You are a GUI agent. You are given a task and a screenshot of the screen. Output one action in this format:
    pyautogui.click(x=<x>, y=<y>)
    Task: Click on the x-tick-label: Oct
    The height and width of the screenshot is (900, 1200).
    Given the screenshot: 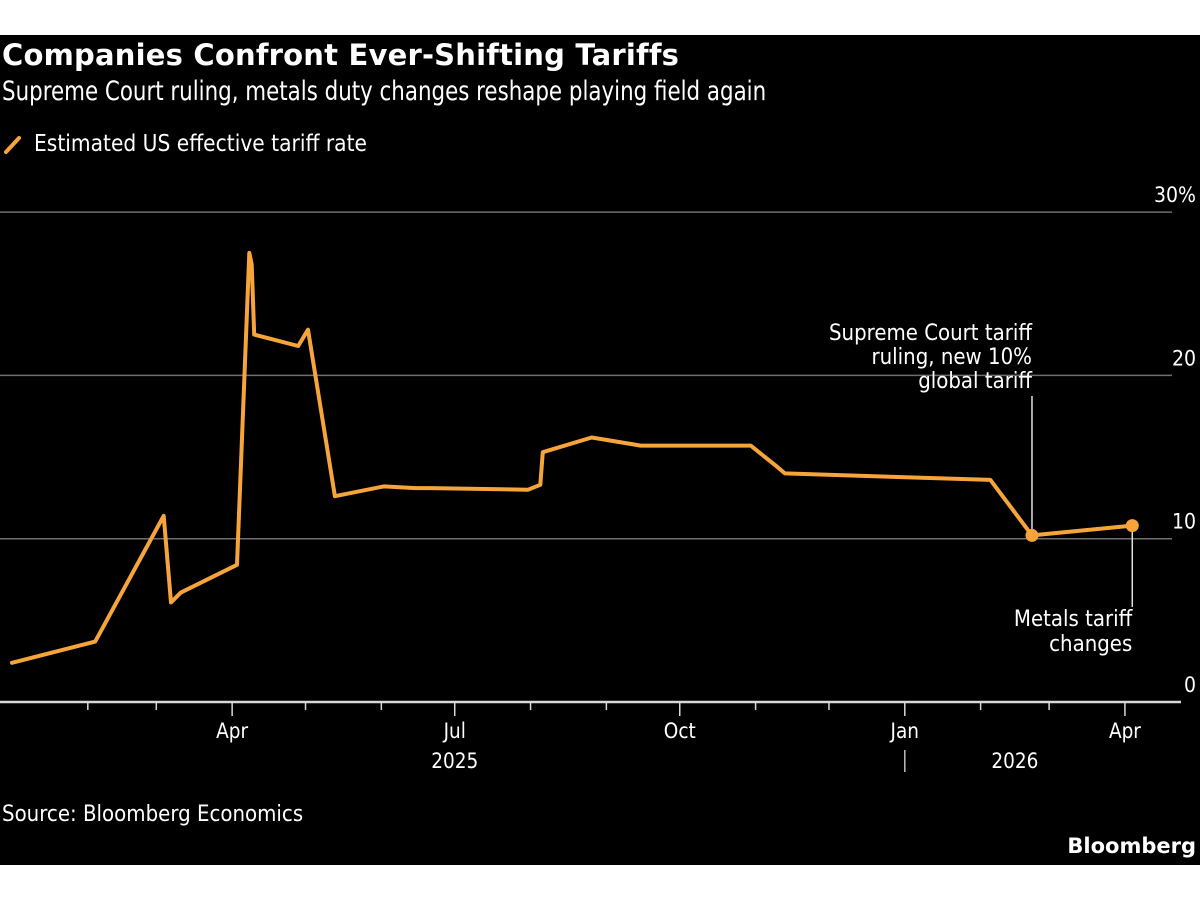 What is the action you would take?
    pyautogui.click(x=680, y=731)
    